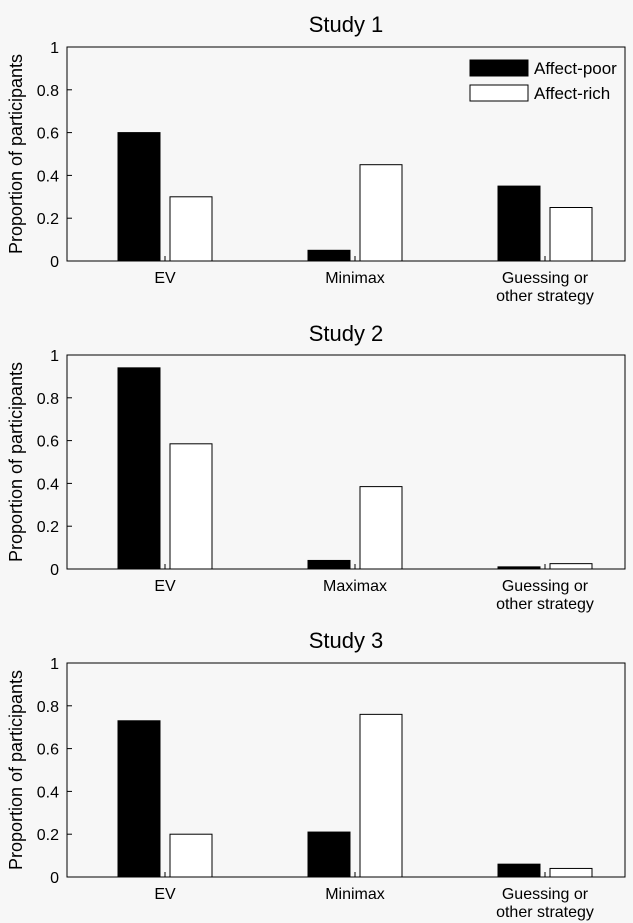 The width and height of the screenshot is (633, 923). Describe the element at coordinates (346, 333) in the screenshot. I see `chart-title: Study 2` at that location.